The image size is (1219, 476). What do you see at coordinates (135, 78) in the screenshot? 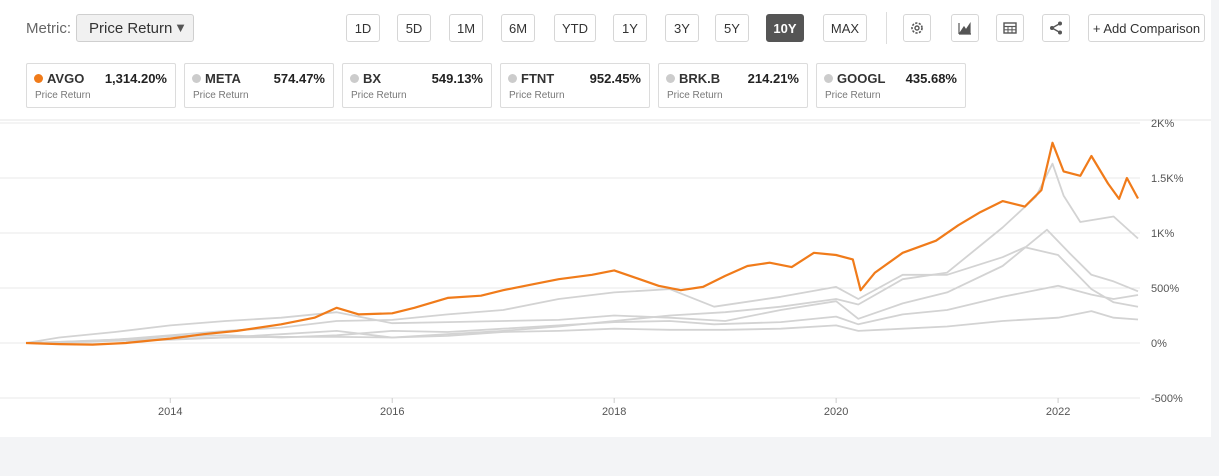
I see `ticker-return-value: 1,314.20%` at bounding box center [135, 78].